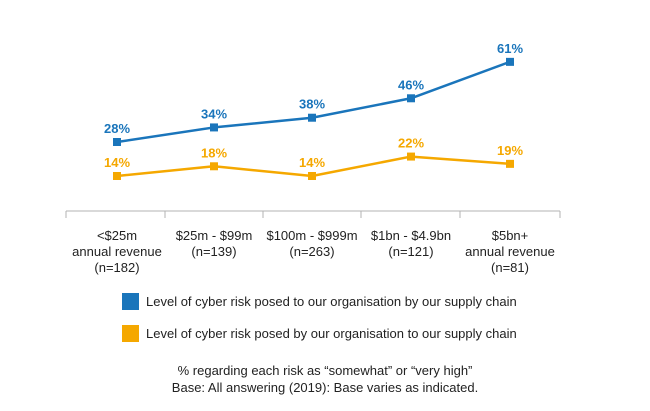 This screenshot has width=650, height=411. I want to click on x-tick-label-1: $25m - $99m (n=139), so click(214, 243).